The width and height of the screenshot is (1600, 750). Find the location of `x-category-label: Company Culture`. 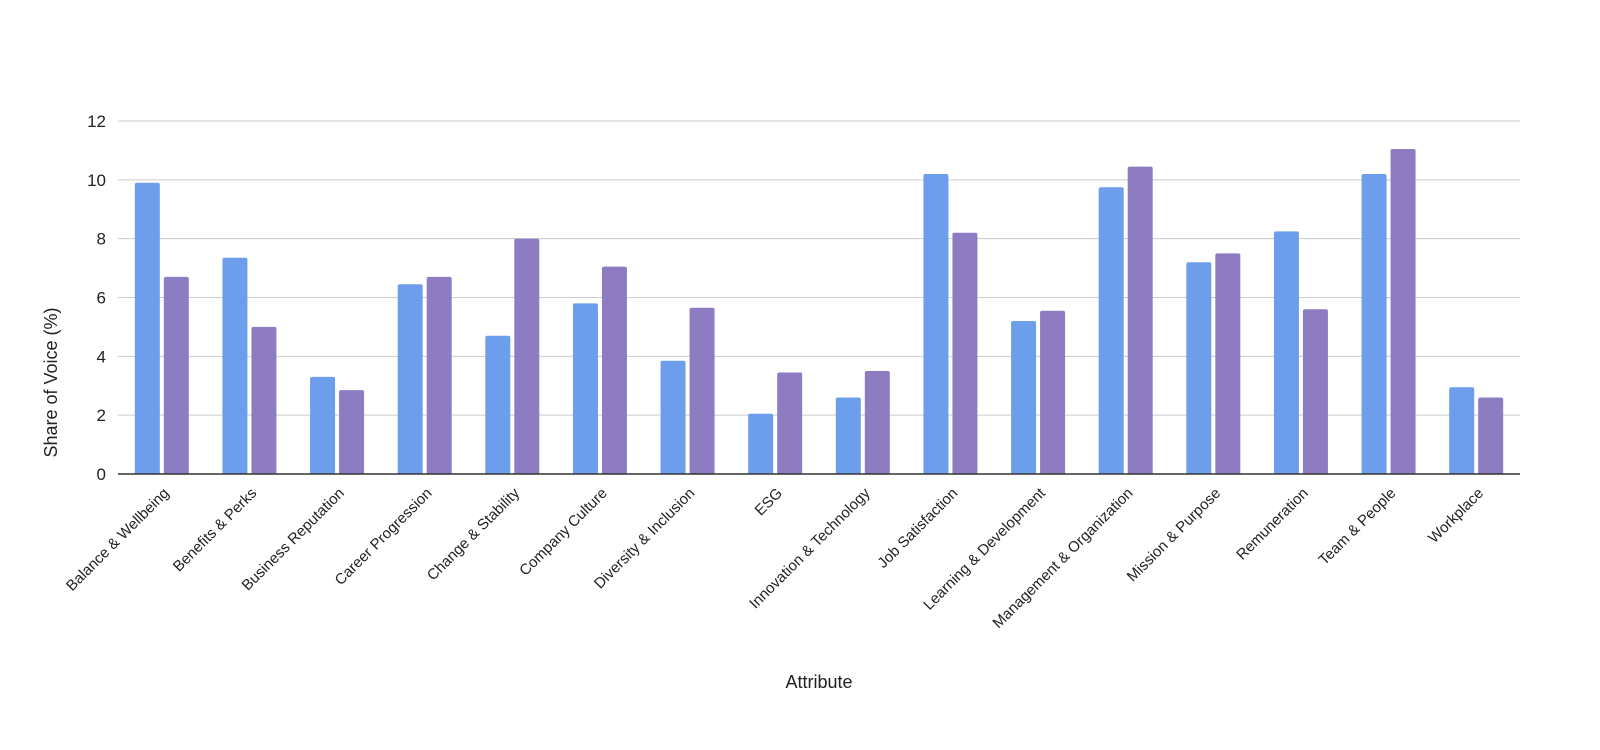

x-category-label: Company Culture is located at coordinates (563, 532).